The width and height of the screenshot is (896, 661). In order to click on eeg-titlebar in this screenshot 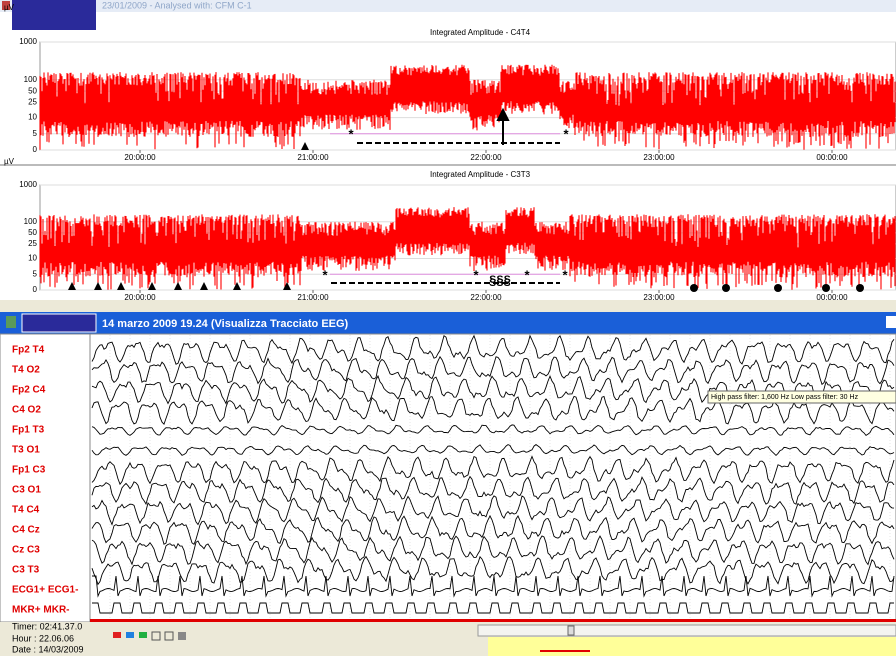, I will do `click(448, 323)`.